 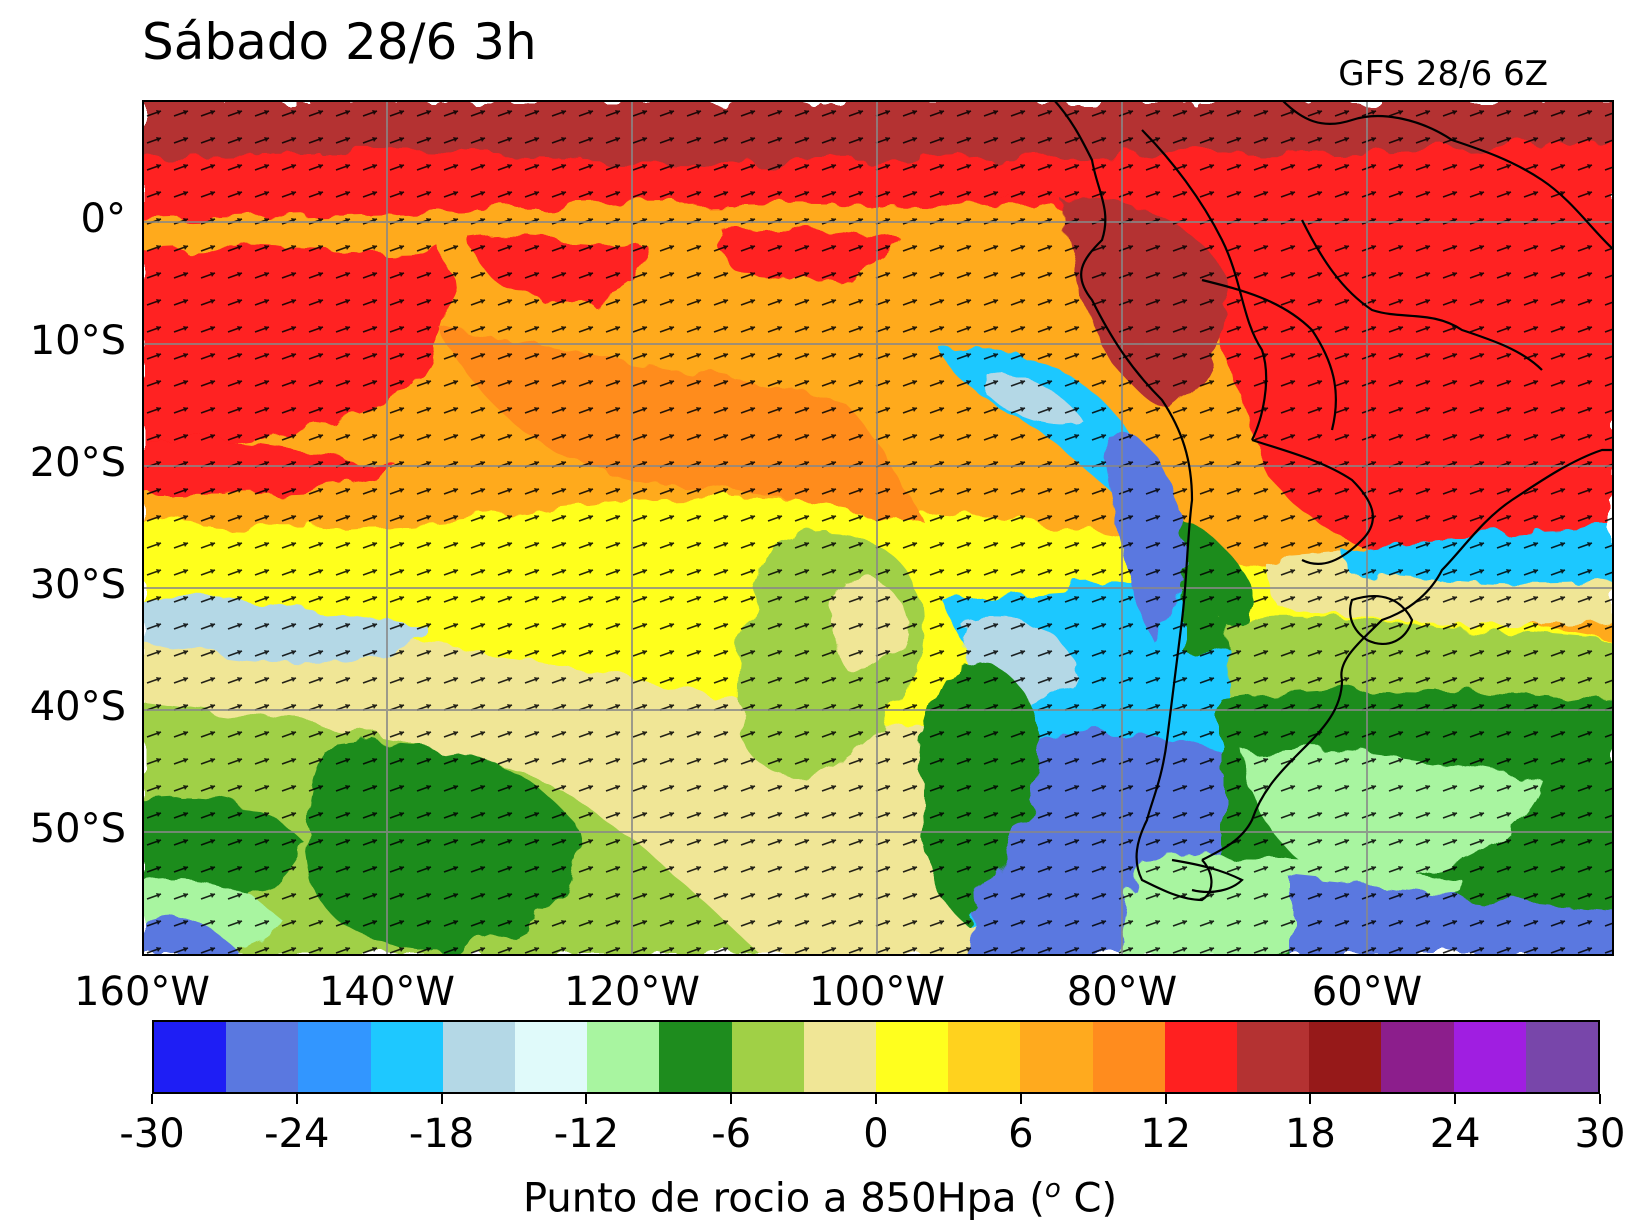 I want to click on lat-label-30s: 30°S, so click(x=77, y=585).